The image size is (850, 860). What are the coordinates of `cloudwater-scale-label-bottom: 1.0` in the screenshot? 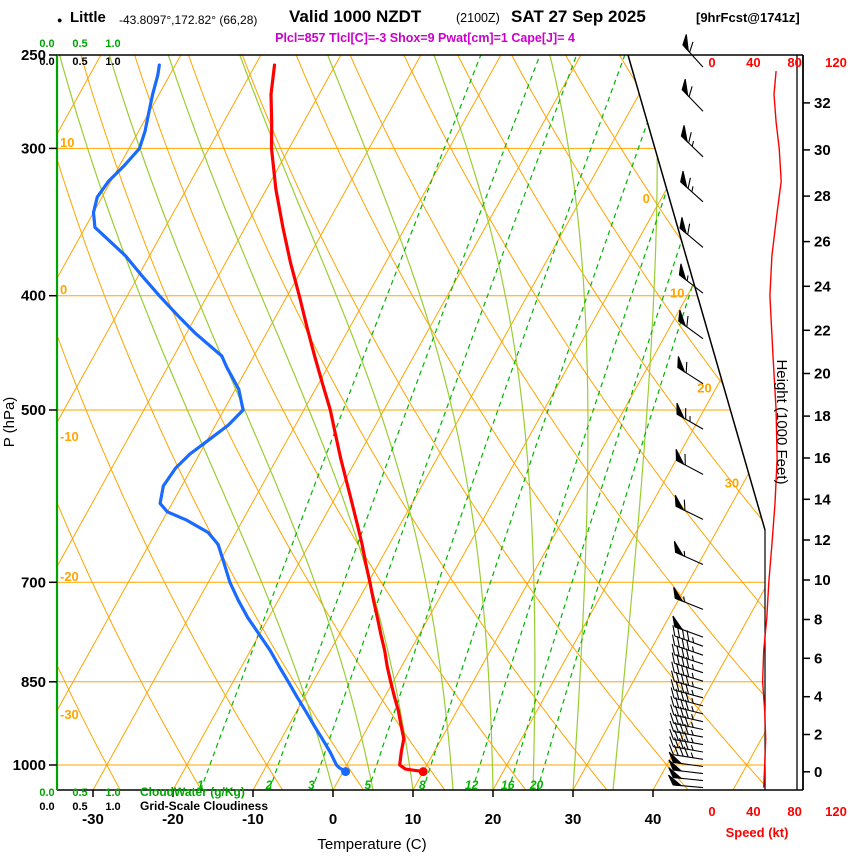 It's located at (112, 793).